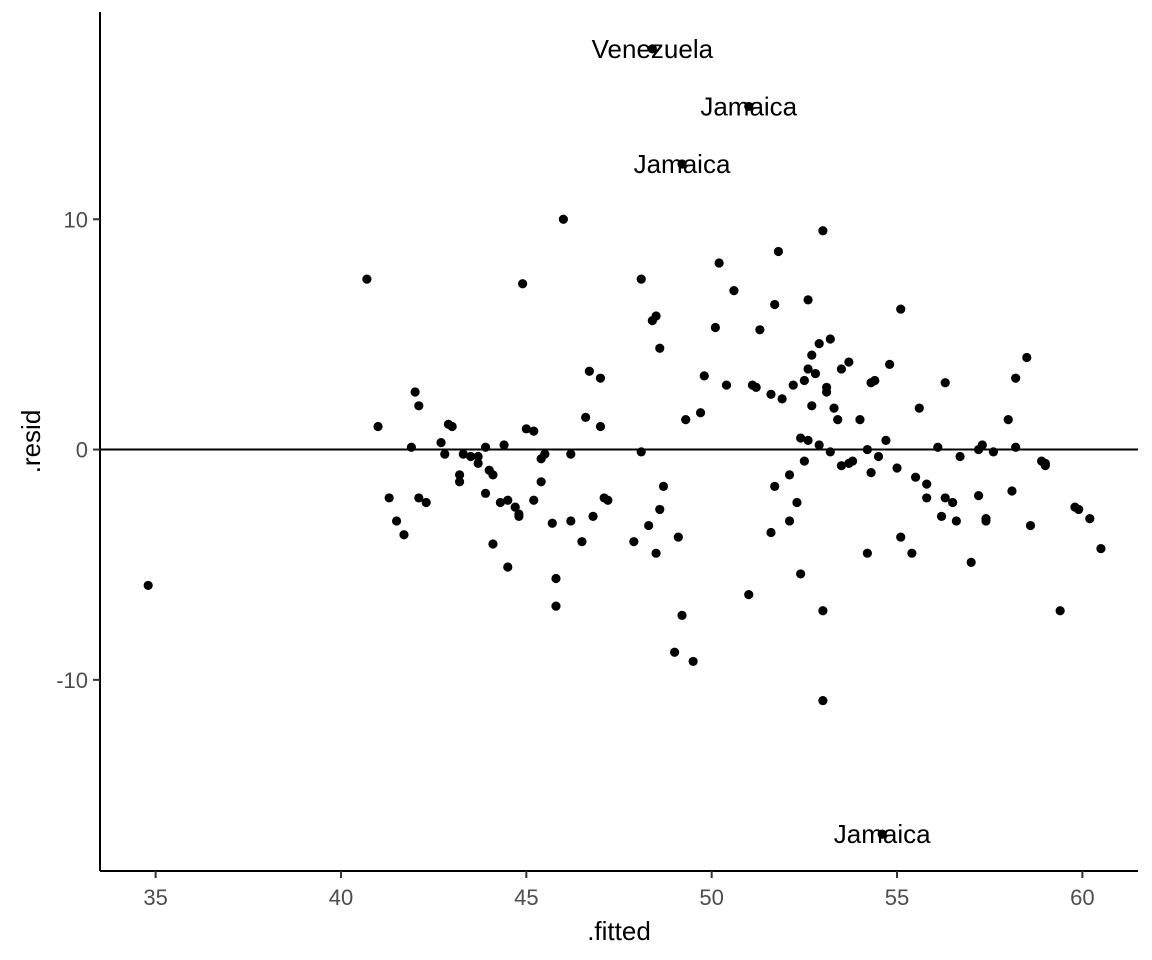  Describe the element at coordinates (1082, 897) in the screenshot. I see `x-tick-label: 60` at that location.